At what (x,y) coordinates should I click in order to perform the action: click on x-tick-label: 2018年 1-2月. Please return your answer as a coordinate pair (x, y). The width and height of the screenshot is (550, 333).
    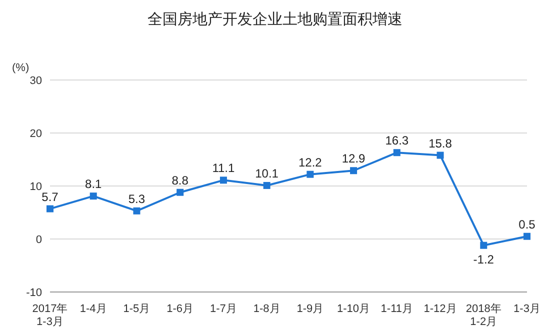
    Looking at the image, I should click on (484, 315).